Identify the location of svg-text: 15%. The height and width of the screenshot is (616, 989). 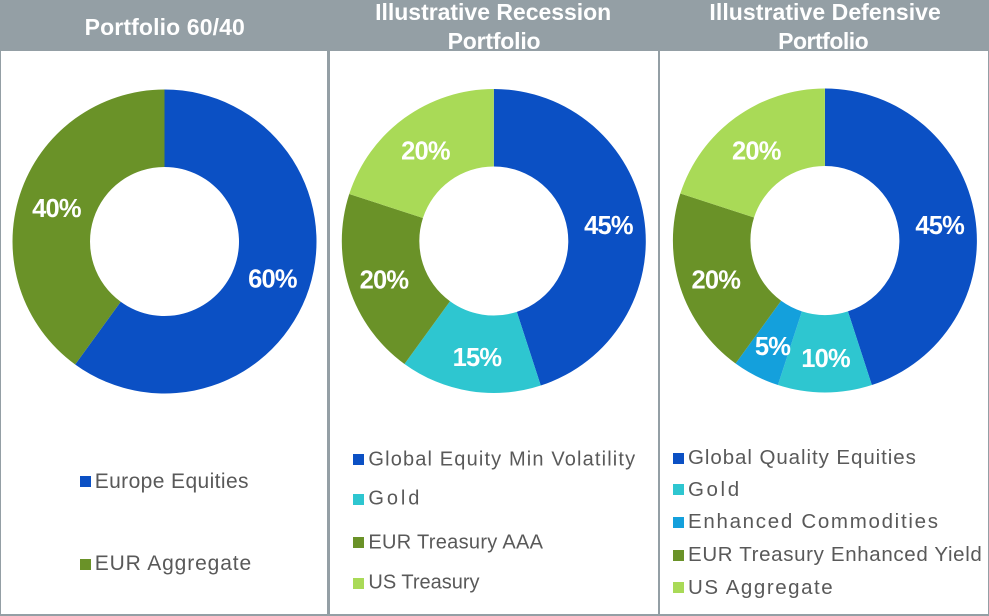
(477, 358).